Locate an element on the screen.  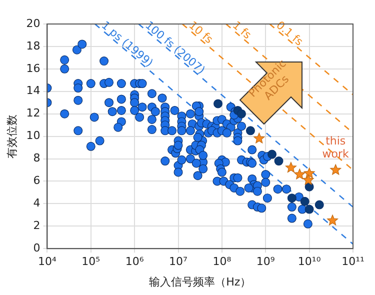
y-tick-label: 14 is located at coordinates (33, 91).